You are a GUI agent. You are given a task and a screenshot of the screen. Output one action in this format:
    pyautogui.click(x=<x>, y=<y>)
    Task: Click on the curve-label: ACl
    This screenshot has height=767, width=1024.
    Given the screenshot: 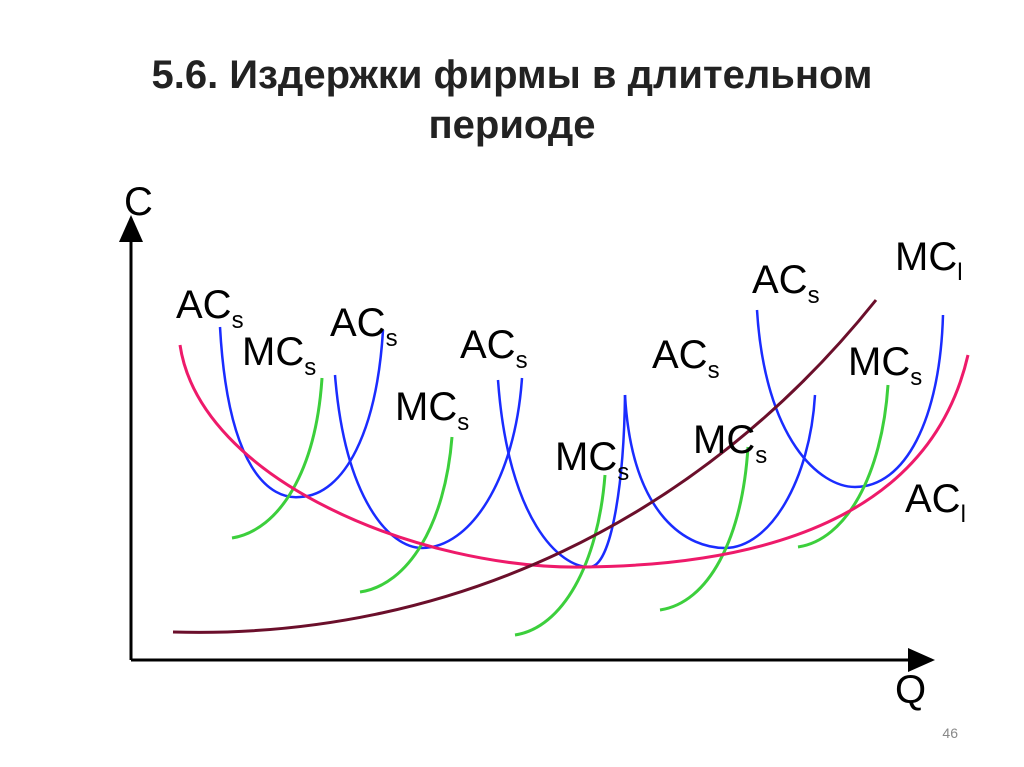 What is the action you would take?
    pyautogui.click(x=935, y=502)
    